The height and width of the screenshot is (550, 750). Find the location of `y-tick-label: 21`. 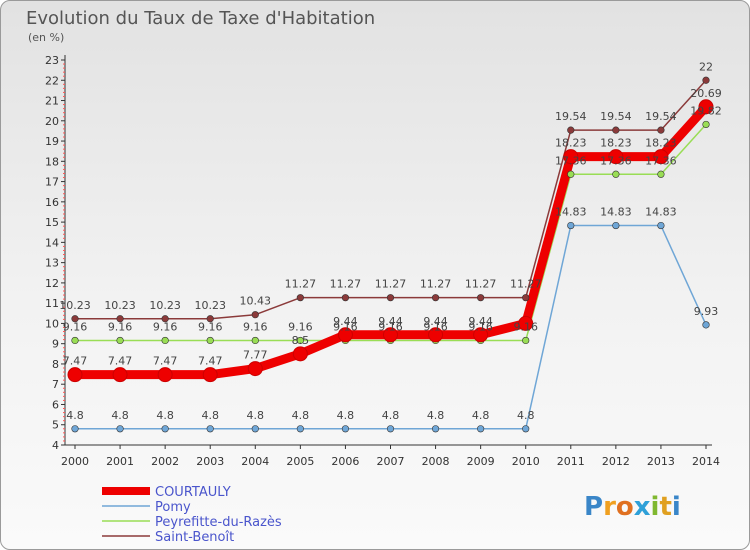

y-tick-label: 21 is located at coordinates (52, 101).